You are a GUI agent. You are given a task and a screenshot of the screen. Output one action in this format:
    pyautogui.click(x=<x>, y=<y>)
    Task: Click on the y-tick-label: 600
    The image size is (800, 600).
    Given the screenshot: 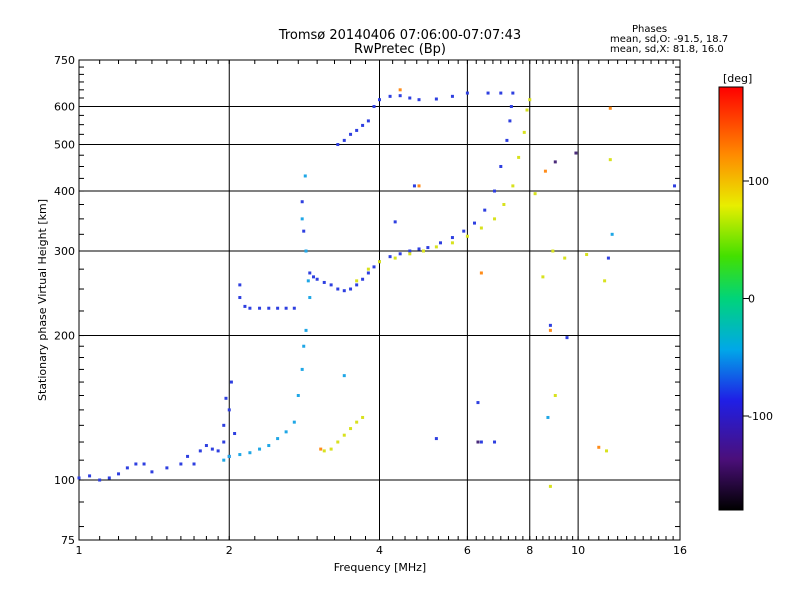 What is the action you would take?
    pyautogui.click(x=64, y=107)
    